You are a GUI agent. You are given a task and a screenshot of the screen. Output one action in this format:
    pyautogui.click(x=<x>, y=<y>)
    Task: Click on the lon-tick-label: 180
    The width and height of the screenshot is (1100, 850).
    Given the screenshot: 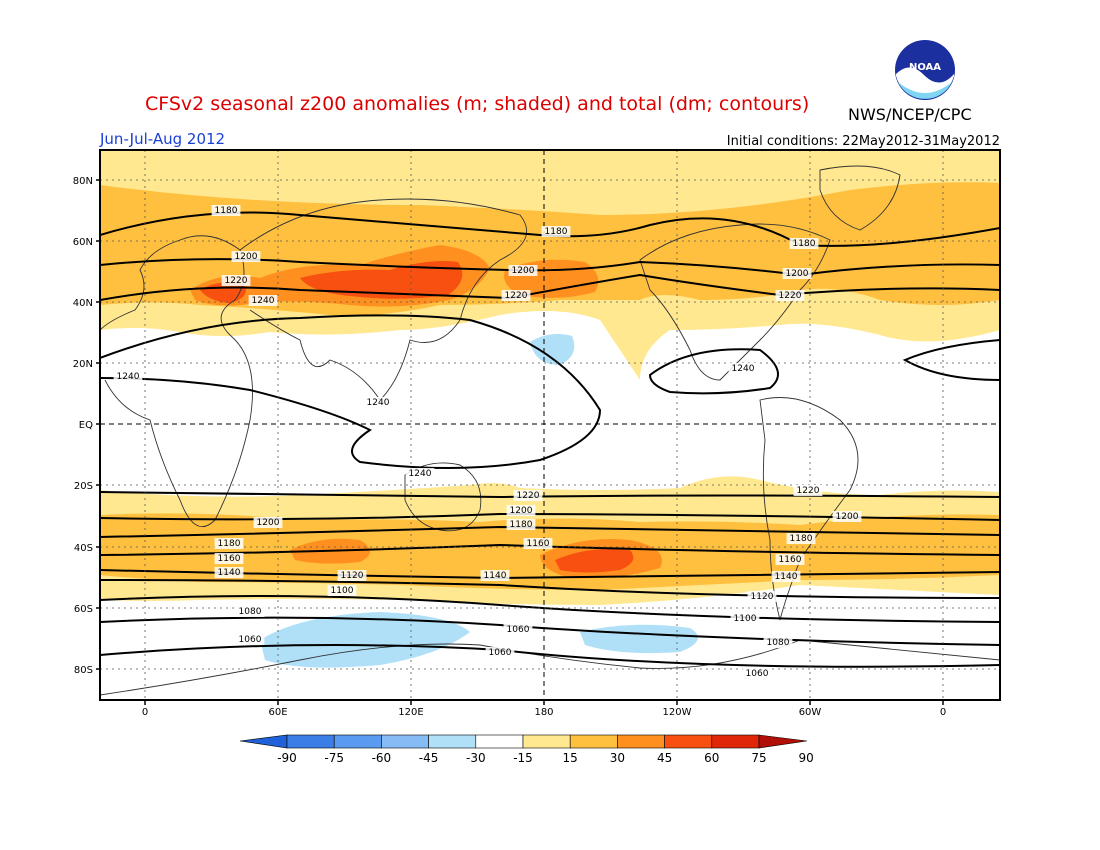 What is the action you would take?
    pyautogui.click(x=543, y=712)
    